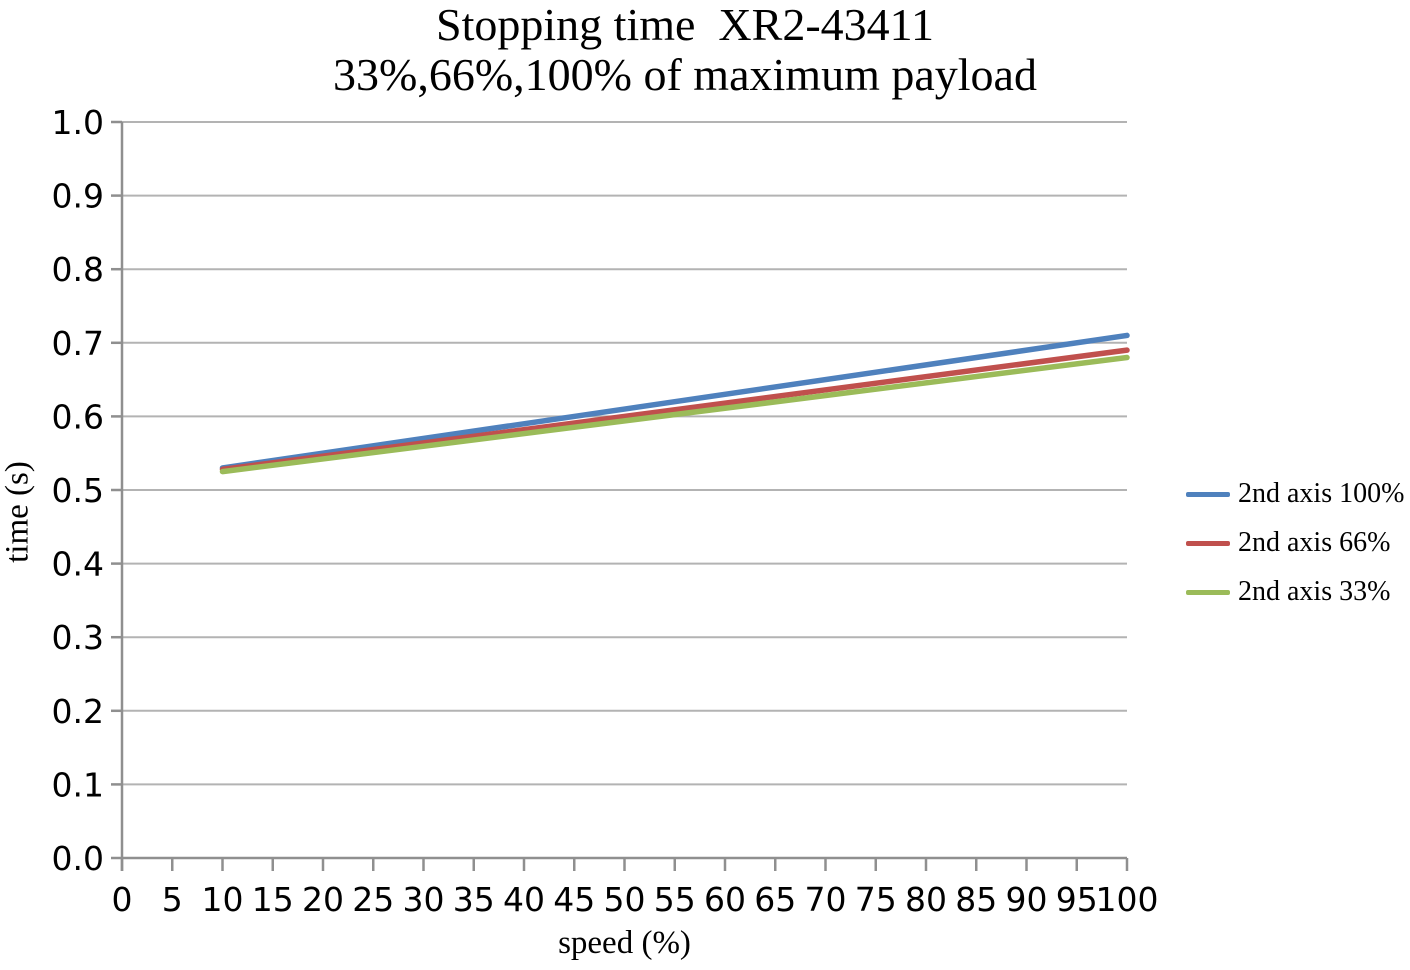 This screenshot has width=1410, height=970. Describe the element at coordinates (78, 269) in the screenshot. I see `svg-text: 0.8` at that location.